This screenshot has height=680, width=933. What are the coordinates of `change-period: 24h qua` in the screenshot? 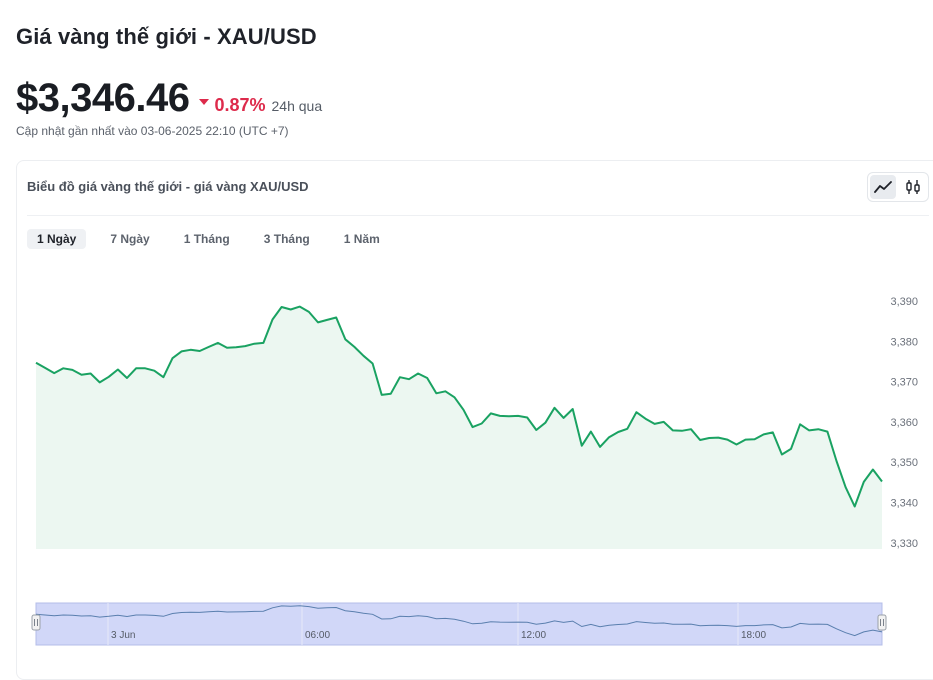 It's located at (297, 106).